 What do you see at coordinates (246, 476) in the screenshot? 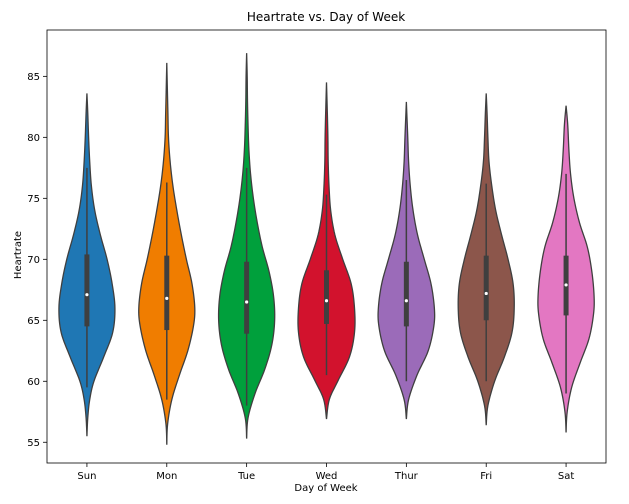
I see `x-tick-label: Tue` at bounding box center [246, 476].